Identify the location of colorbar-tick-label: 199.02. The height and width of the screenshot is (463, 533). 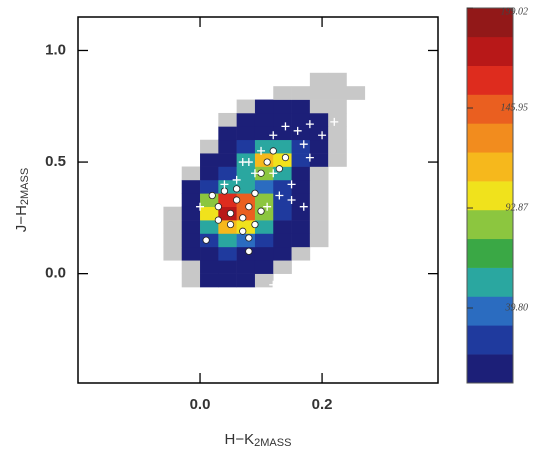
(515, 11).